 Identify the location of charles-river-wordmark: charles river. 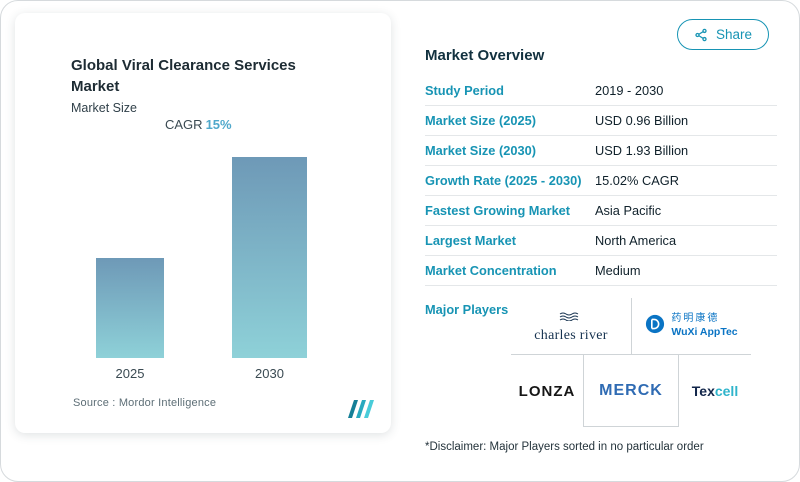
(571, 335).